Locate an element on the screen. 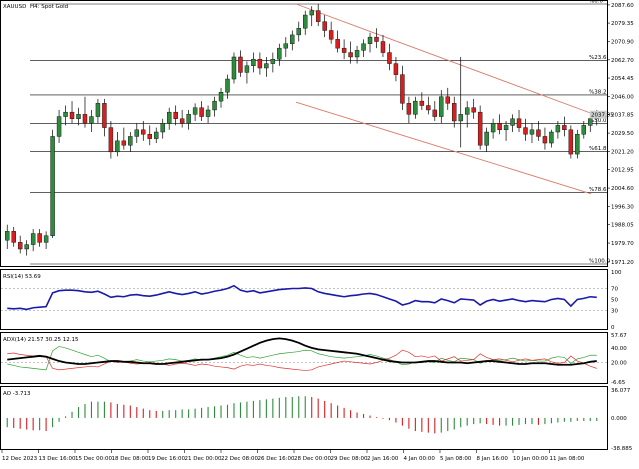 This screenshot has width=639, height=469. ao-pane-border is located at coordinates (304, 418).